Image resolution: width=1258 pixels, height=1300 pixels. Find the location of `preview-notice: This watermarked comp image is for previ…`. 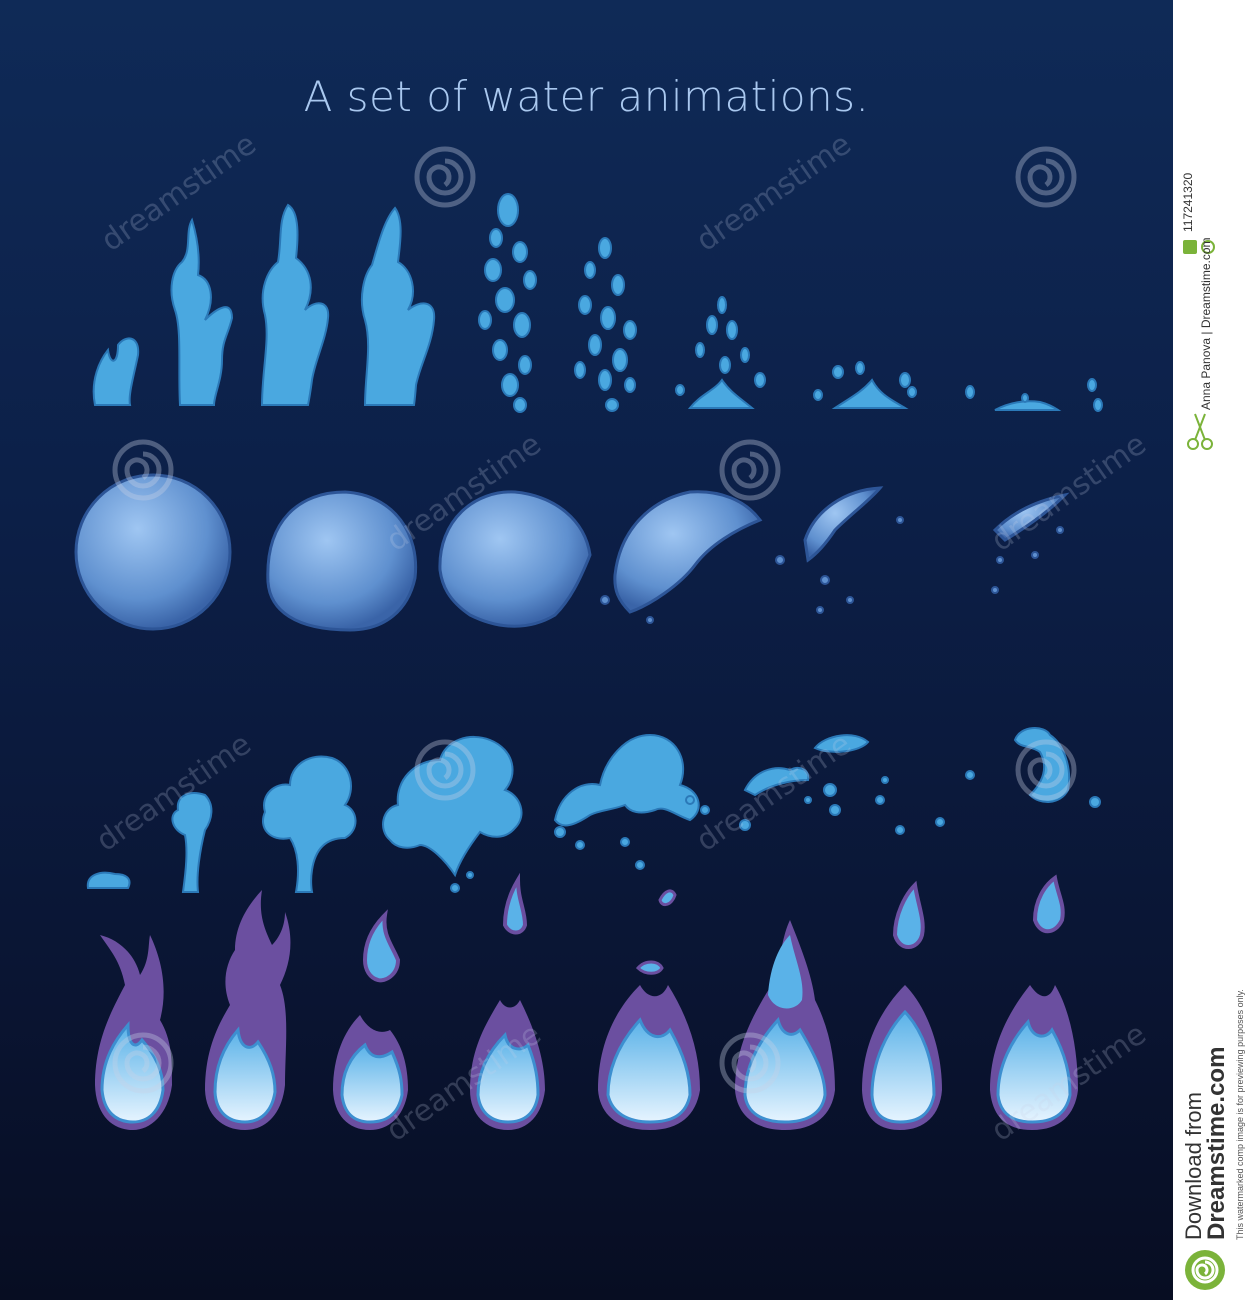

preview-notice: This watermarked comp image is for previ… is located at coordinates (1240, 1114).